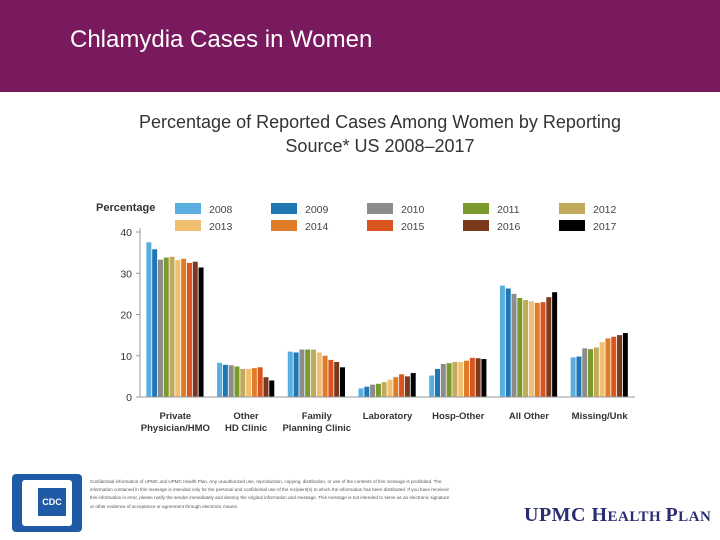 The height and width of the screenshot is (540, 720). I want to click on legend-label: 2015, so click(413, 227).